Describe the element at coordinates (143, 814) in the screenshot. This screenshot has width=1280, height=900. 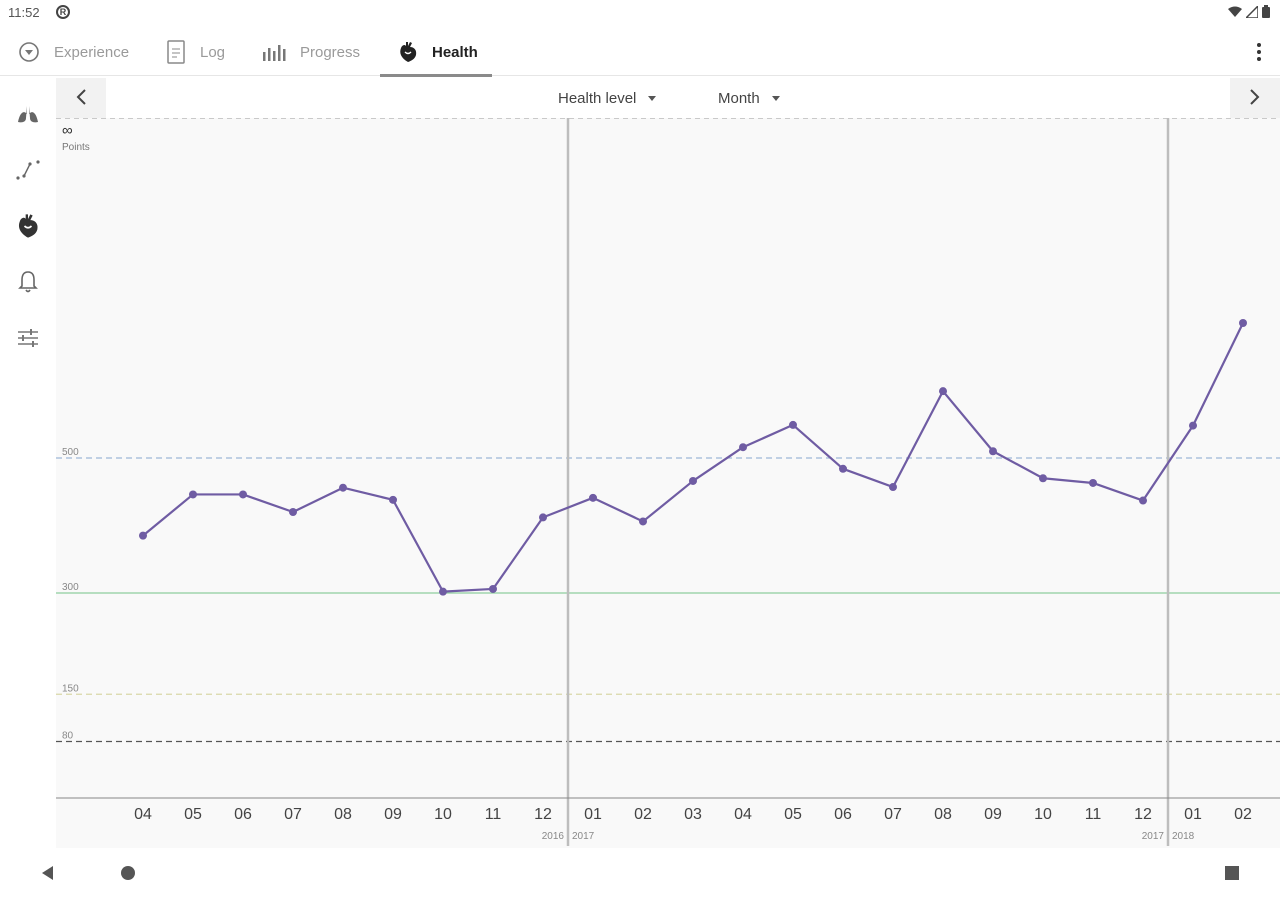
I see `x-tick-label: 04` at that location.